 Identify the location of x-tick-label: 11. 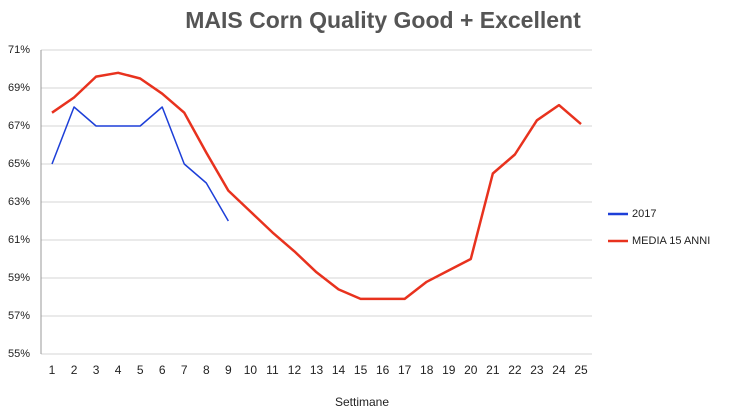
(272, 370).